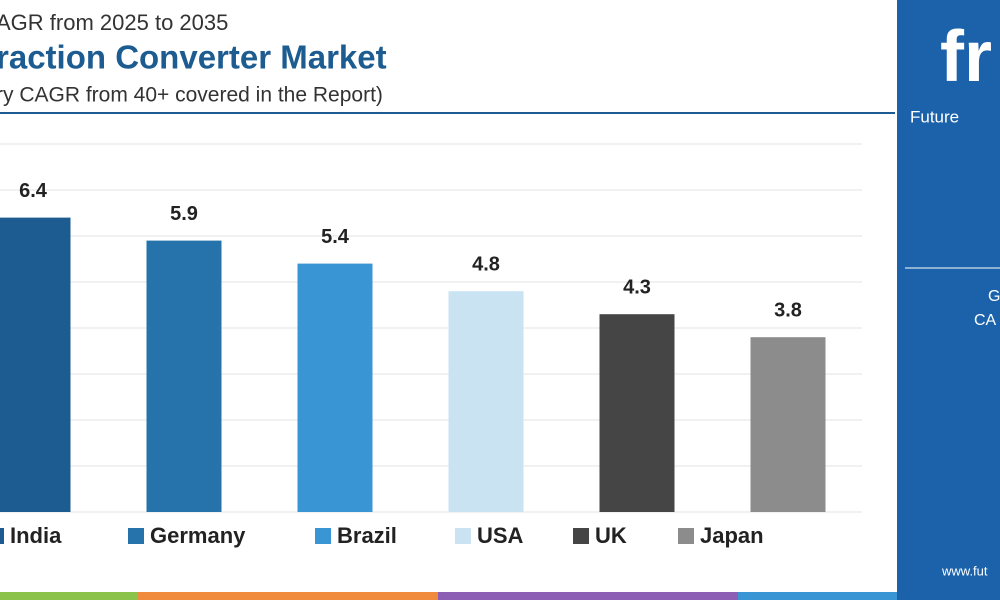 This screenshot has width=1000, height=600. Describe the element at coordinates (948, 300) in the screenshot. I see `side-panel` at that location.